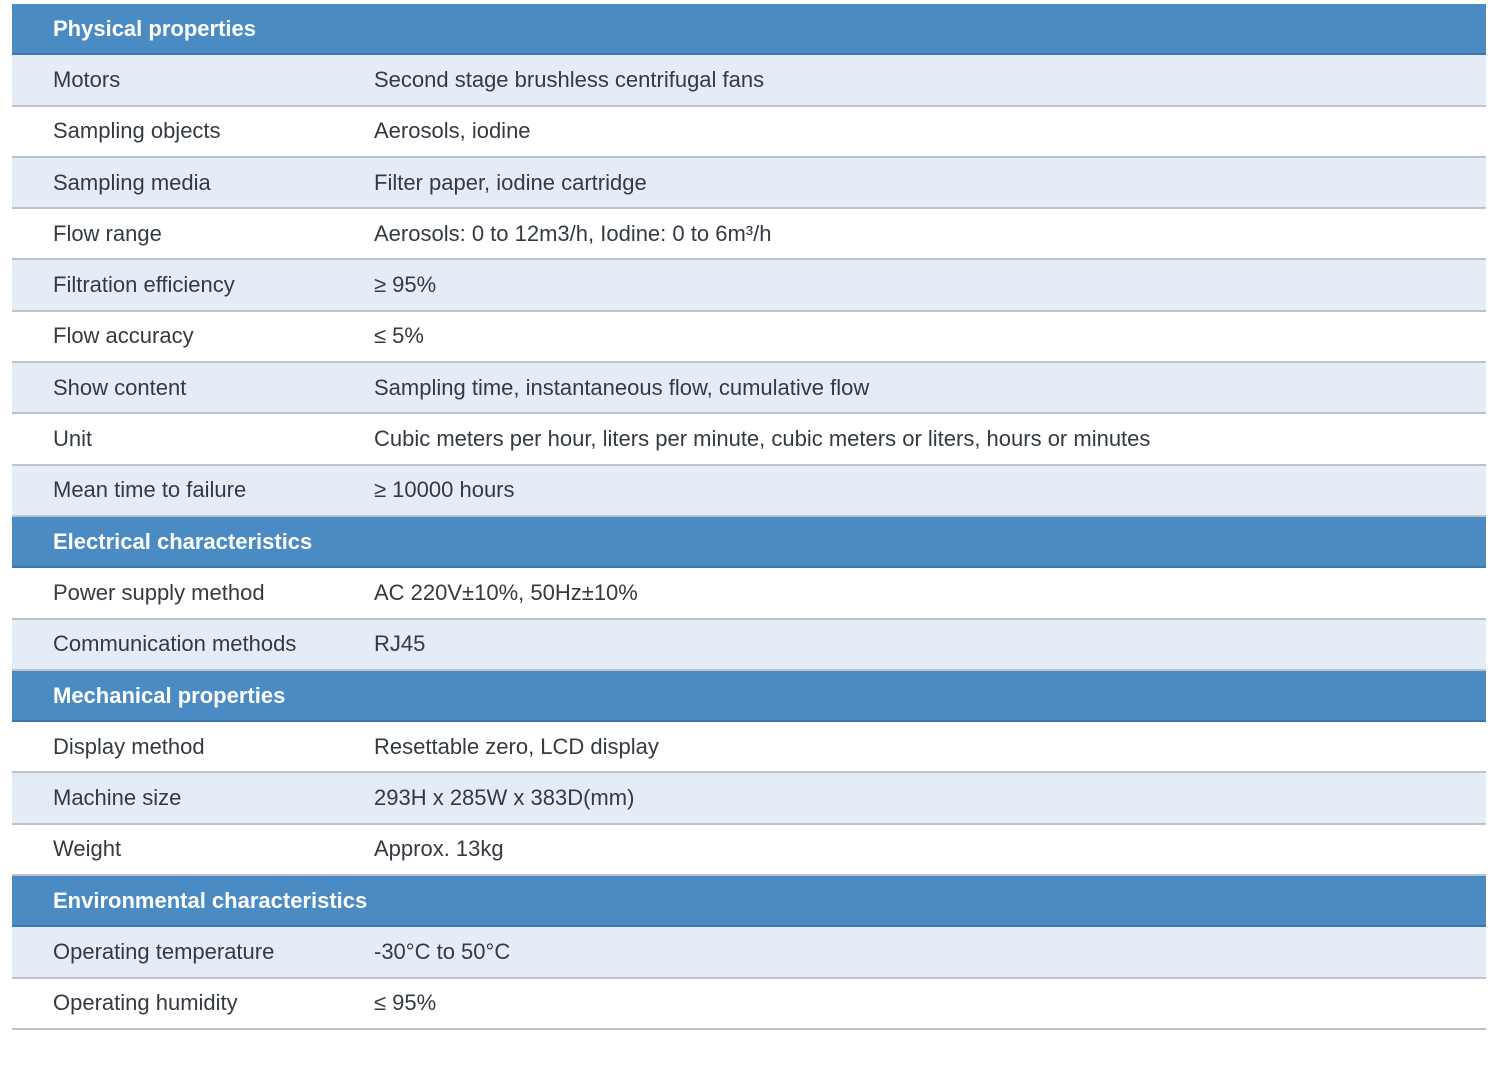 This screenshot has width=1494, height=1069. What do you see at coordinates (117, 798) in the screenshot?
I see `row-label: Machine size` at bounding box center [117, 798].